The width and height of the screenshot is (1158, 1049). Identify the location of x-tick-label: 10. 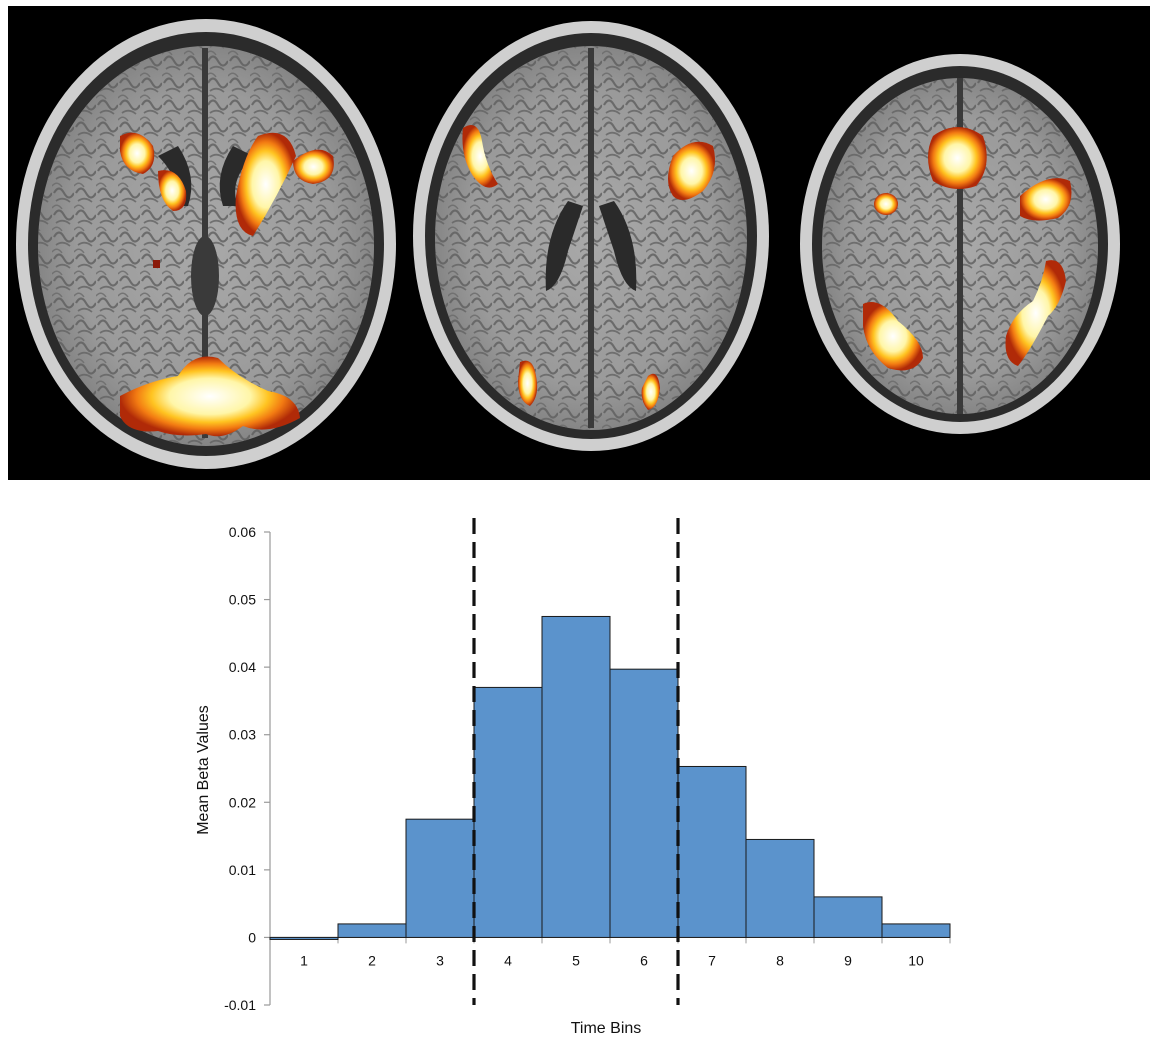
(916, 960).